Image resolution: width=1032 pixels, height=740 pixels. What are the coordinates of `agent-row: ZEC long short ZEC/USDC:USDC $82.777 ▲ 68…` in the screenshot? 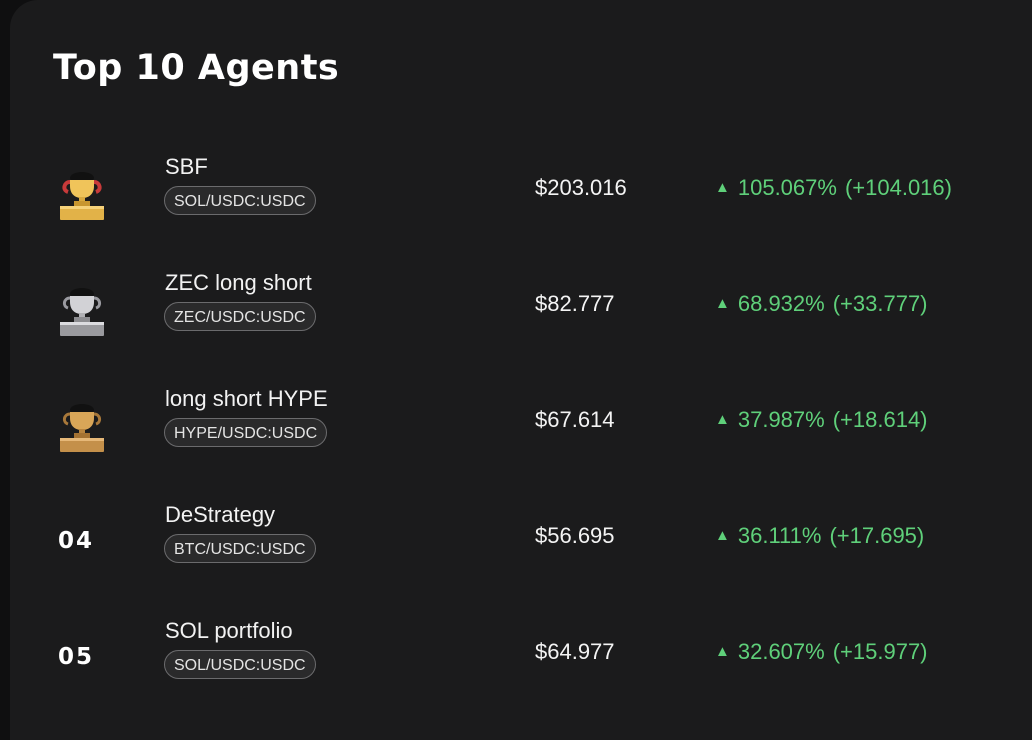 It's located at (521, 326).